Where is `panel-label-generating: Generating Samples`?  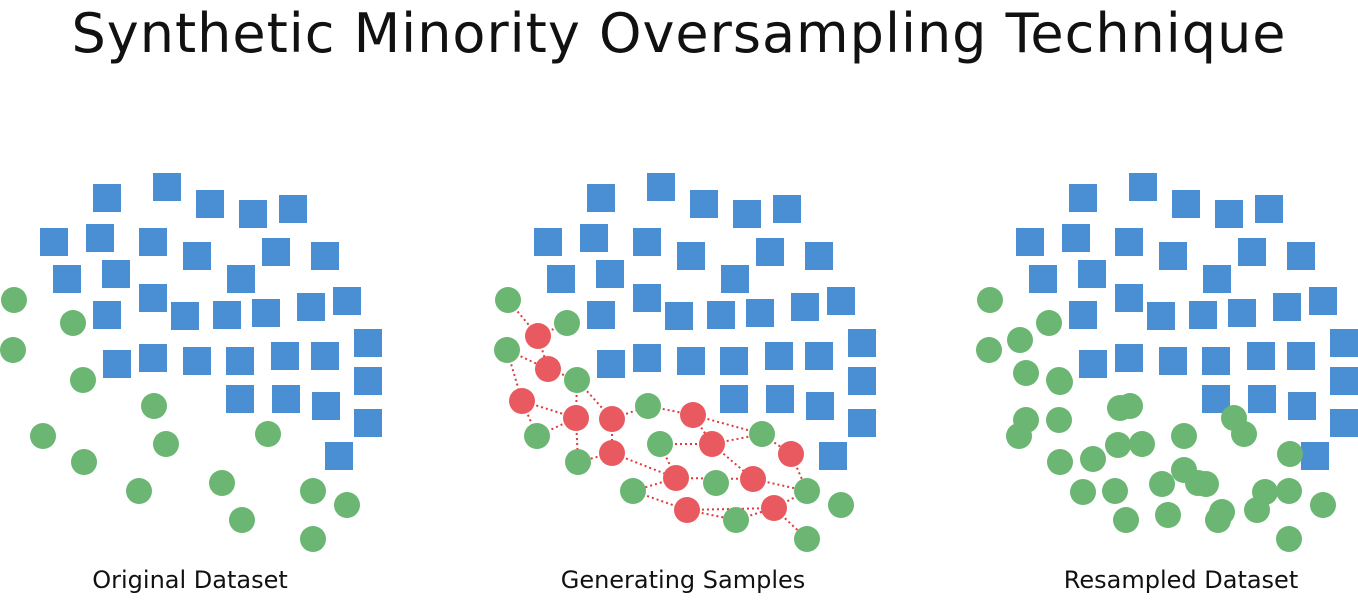
panel-label-generating: Generating Samples is located at coordinates (683, 580).